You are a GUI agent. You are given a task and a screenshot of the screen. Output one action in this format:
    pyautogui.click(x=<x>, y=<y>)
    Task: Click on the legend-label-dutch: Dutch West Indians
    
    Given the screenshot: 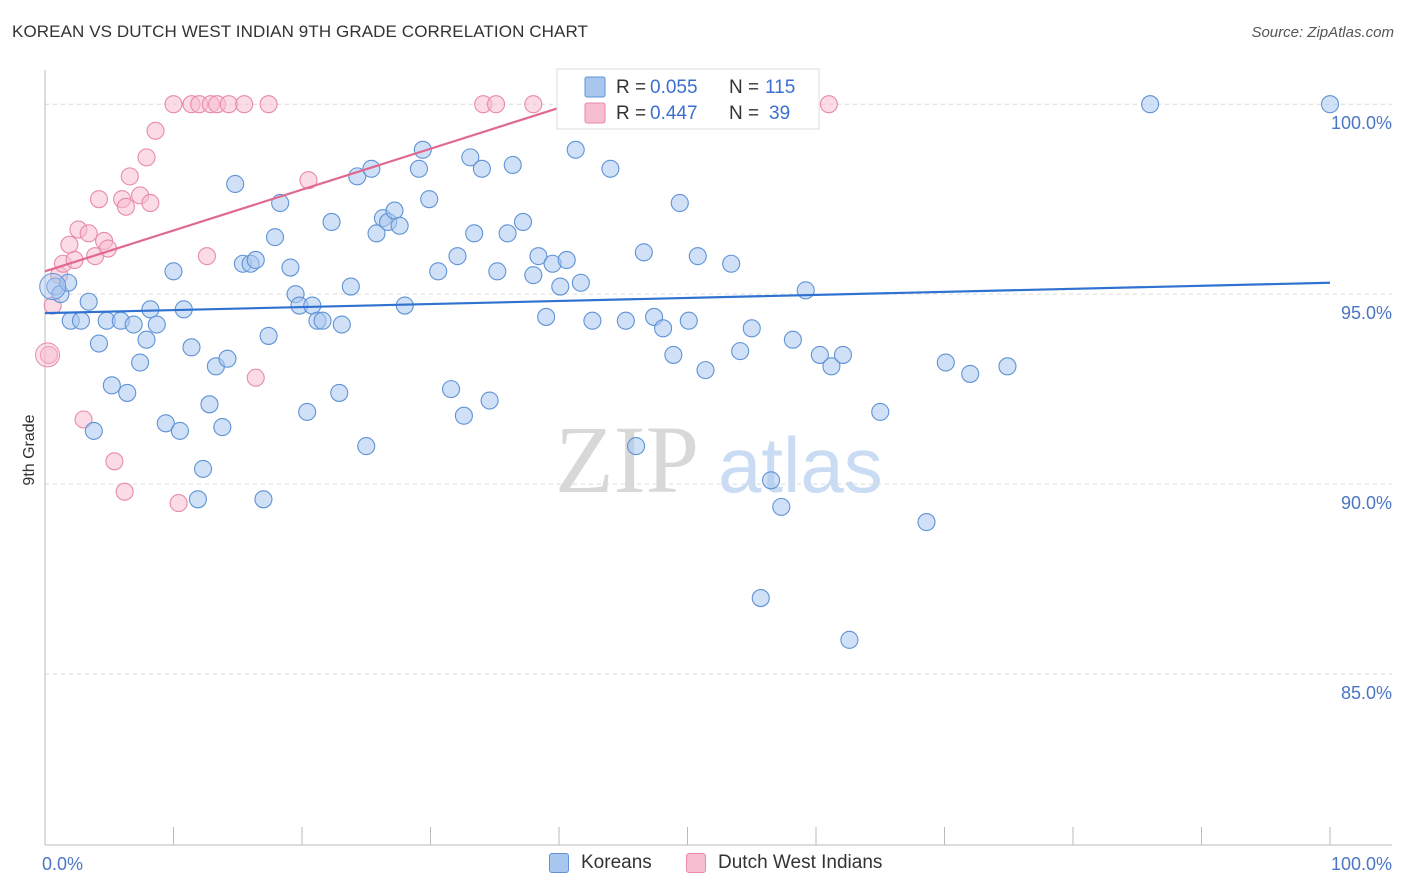 What is the action you would take?
    pyautogui.click(x=800, y=862)
    